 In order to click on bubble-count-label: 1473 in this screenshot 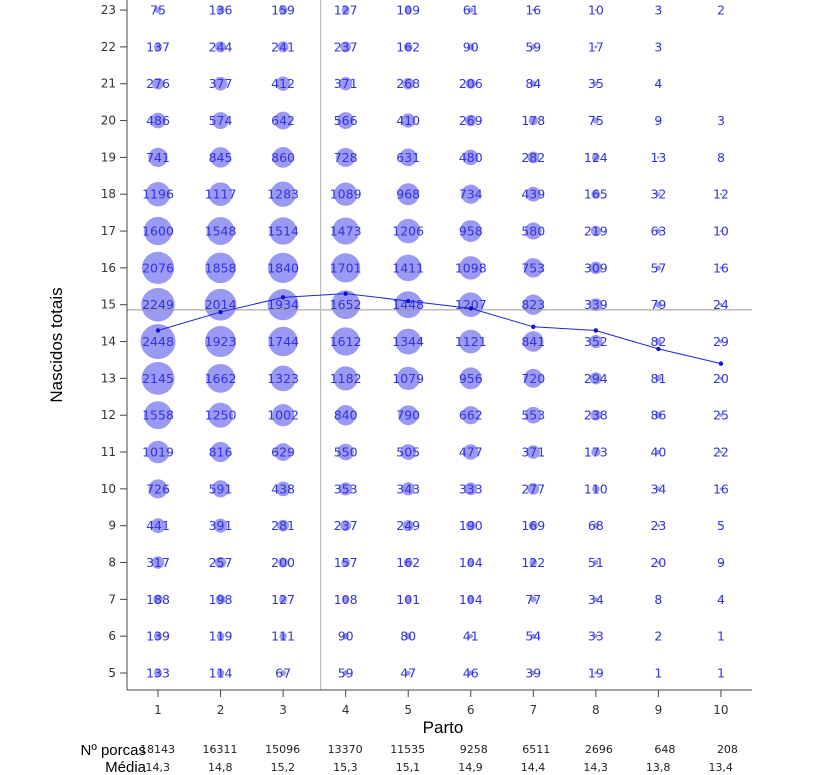, I will do `click(346, 231)`.